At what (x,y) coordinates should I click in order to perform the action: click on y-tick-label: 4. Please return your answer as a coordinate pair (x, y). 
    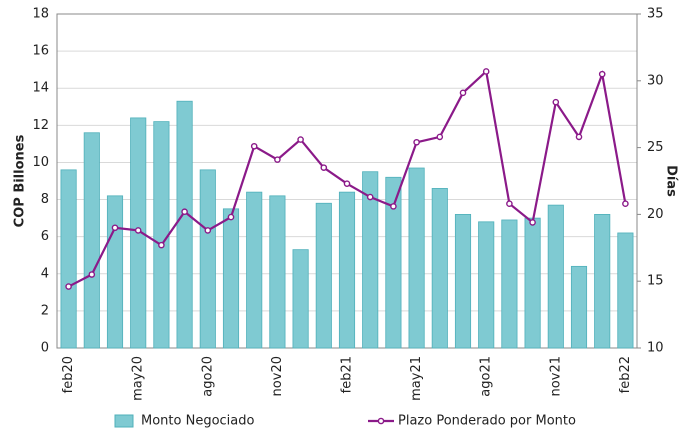
    Looking at the image, I should click on (45, 273).